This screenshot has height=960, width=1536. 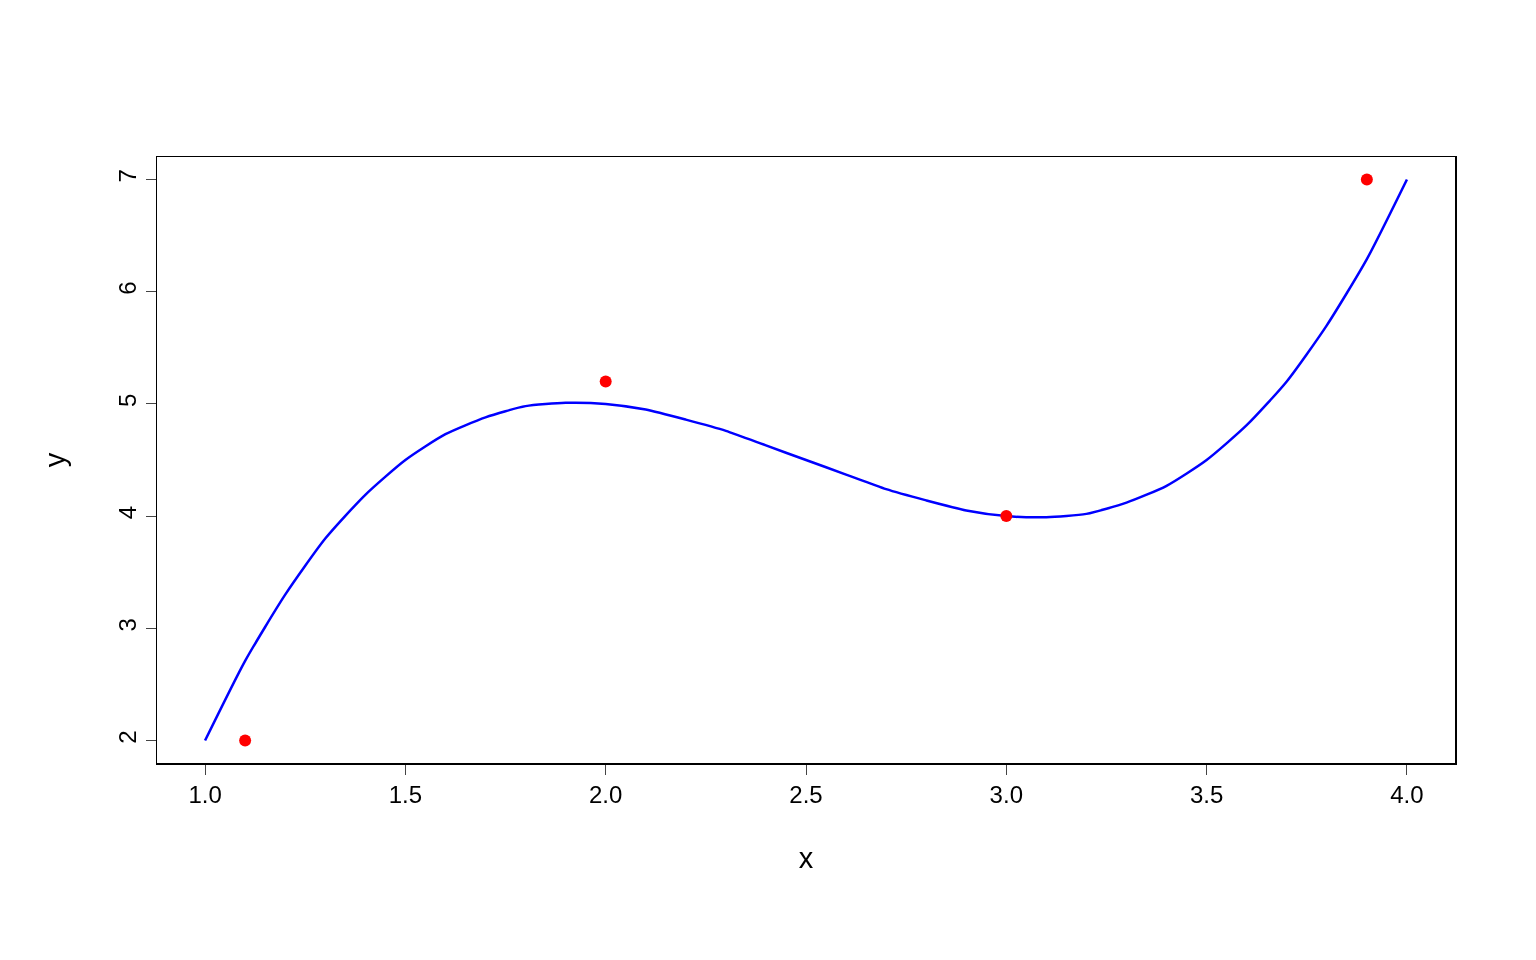 I want to click on x-tick-label: 2.0, so click(x=606, y=795).